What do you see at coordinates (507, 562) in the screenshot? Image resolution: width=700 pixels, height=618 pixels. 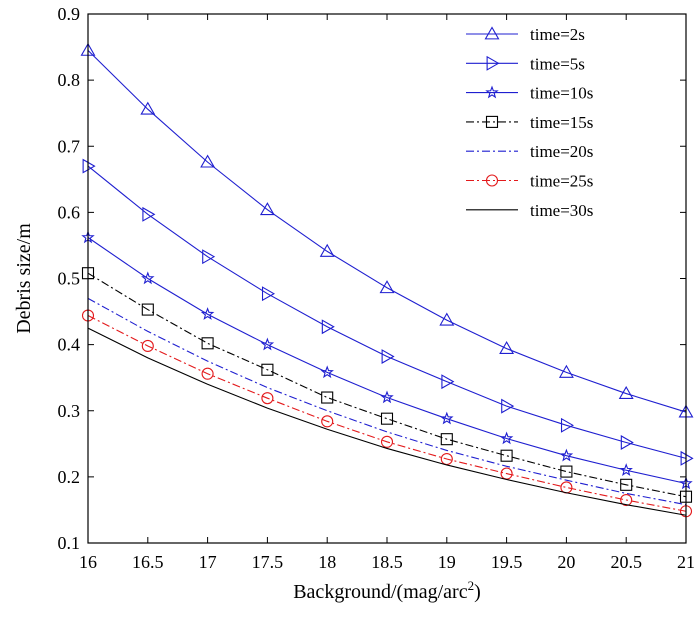 I see `x-tick-label: 19.5` at bounding box center [507, 562].